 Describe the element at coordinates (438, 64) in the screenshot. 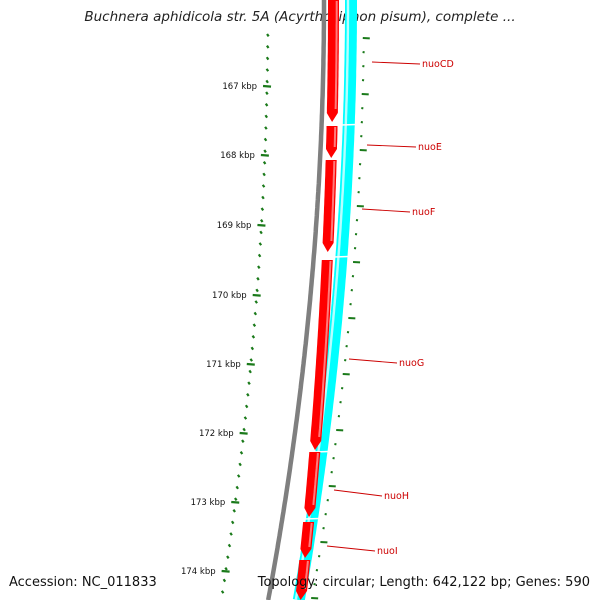

I see `gene-label-nuoCD: nuoCD` at that location.